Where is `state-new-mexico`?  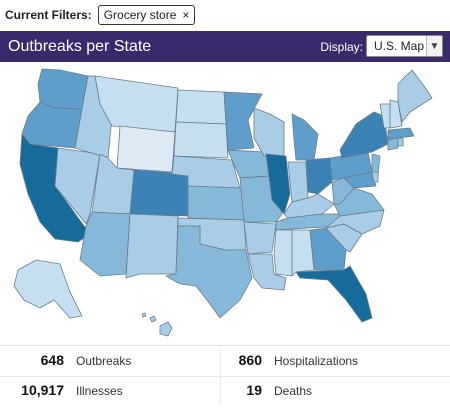 state-new-mexico is located at coordinates (152, 246).